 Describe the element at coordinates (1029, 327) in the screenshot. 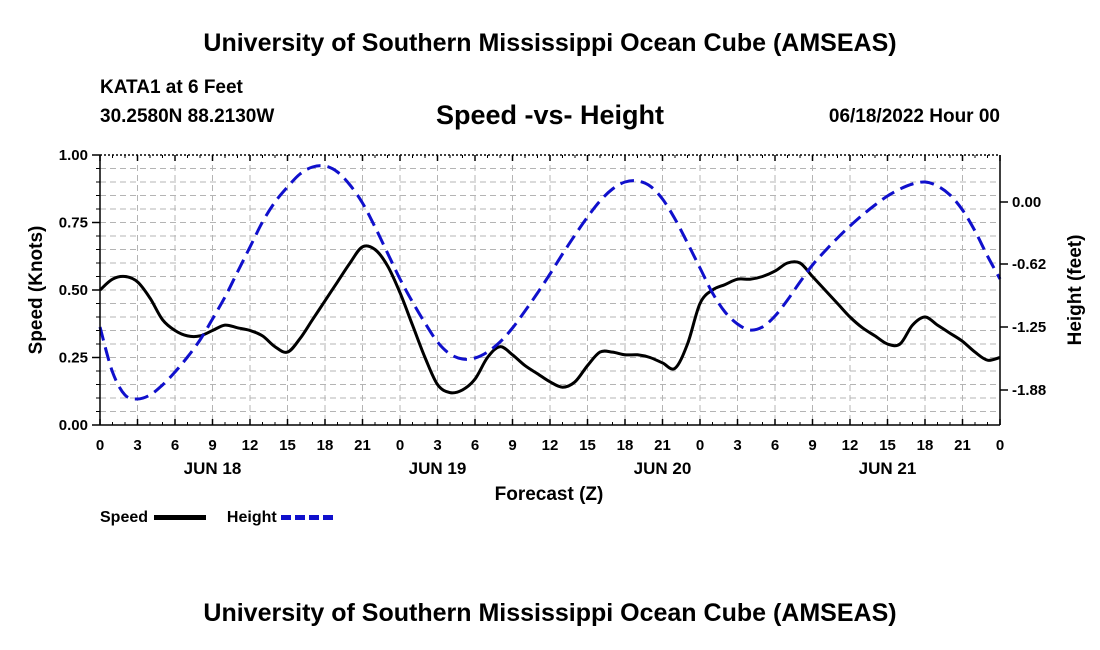

I see `y2-tick-label: -1.25` at that location.